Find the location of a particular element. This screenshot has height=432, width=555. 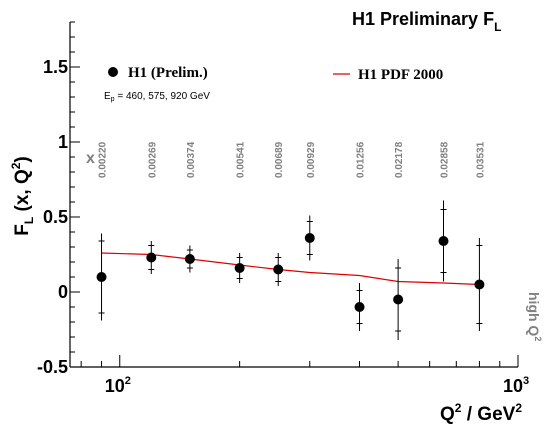

x-tick-label: 10² is located at coordinates (118, 385).